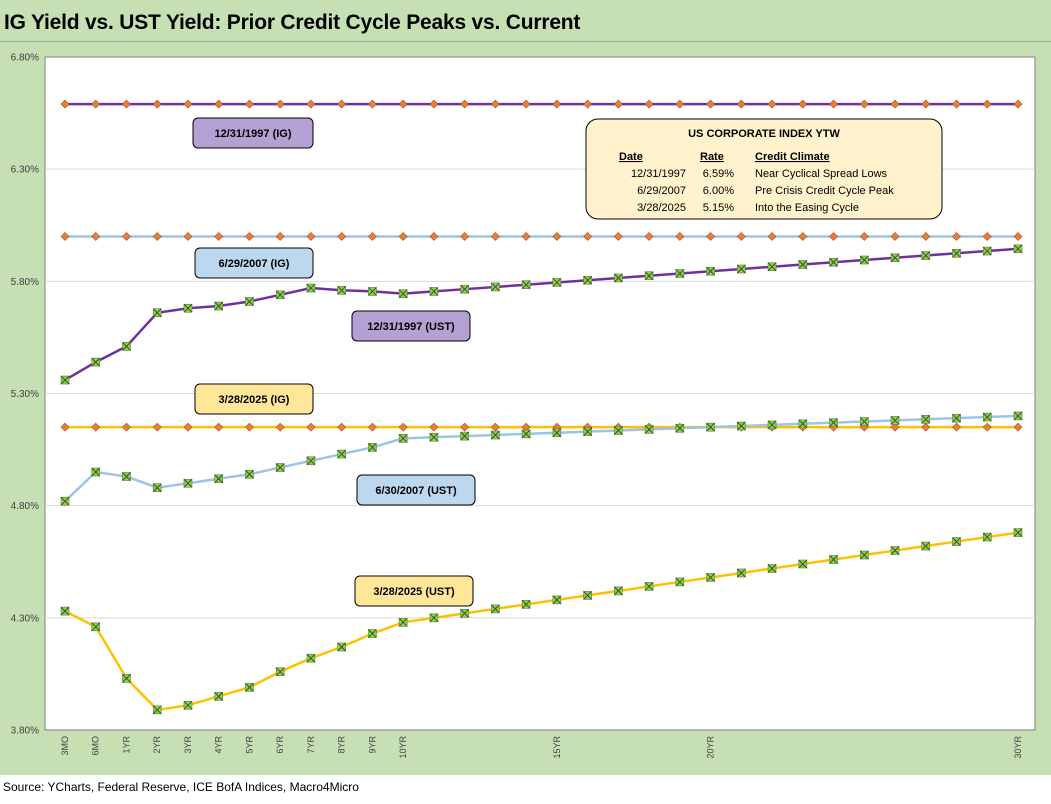  I want to click on series-label: 3/28/2025 (UST), so click(414, 591).